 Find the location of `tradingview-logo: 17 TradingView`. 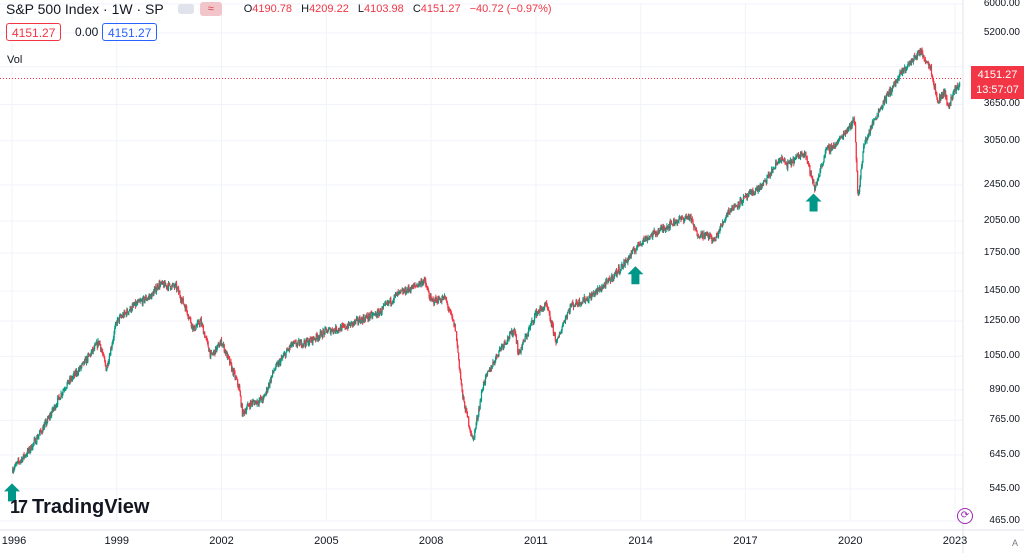

tradingview-logo: 17 TradingView is located at coordinates (79, 507).